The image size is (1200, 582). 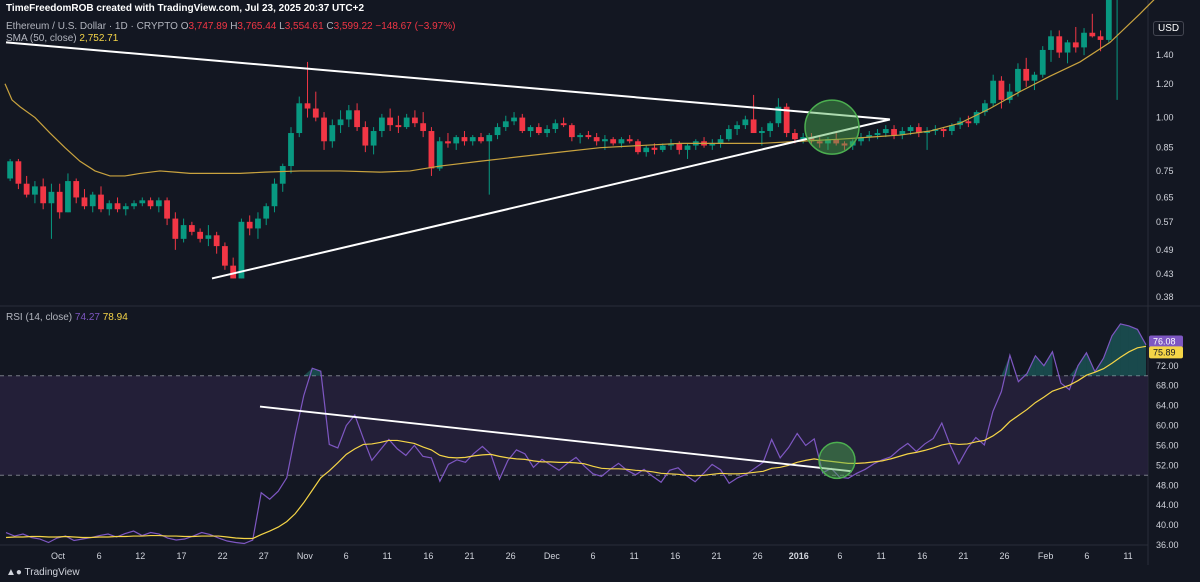 What do you see at coordinates (58, 556) in the screenshot?
I see `time-tick-label: Oct` at bounding box center [58, 556].